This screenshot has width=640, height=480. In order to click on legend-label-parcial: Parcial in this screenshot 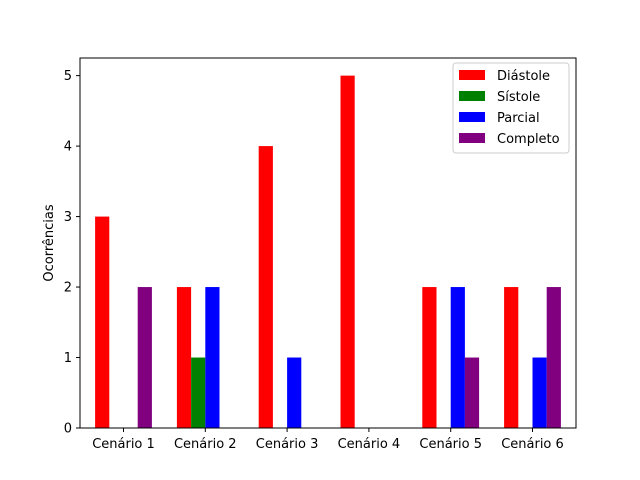, I will do `click(518, 118)`.